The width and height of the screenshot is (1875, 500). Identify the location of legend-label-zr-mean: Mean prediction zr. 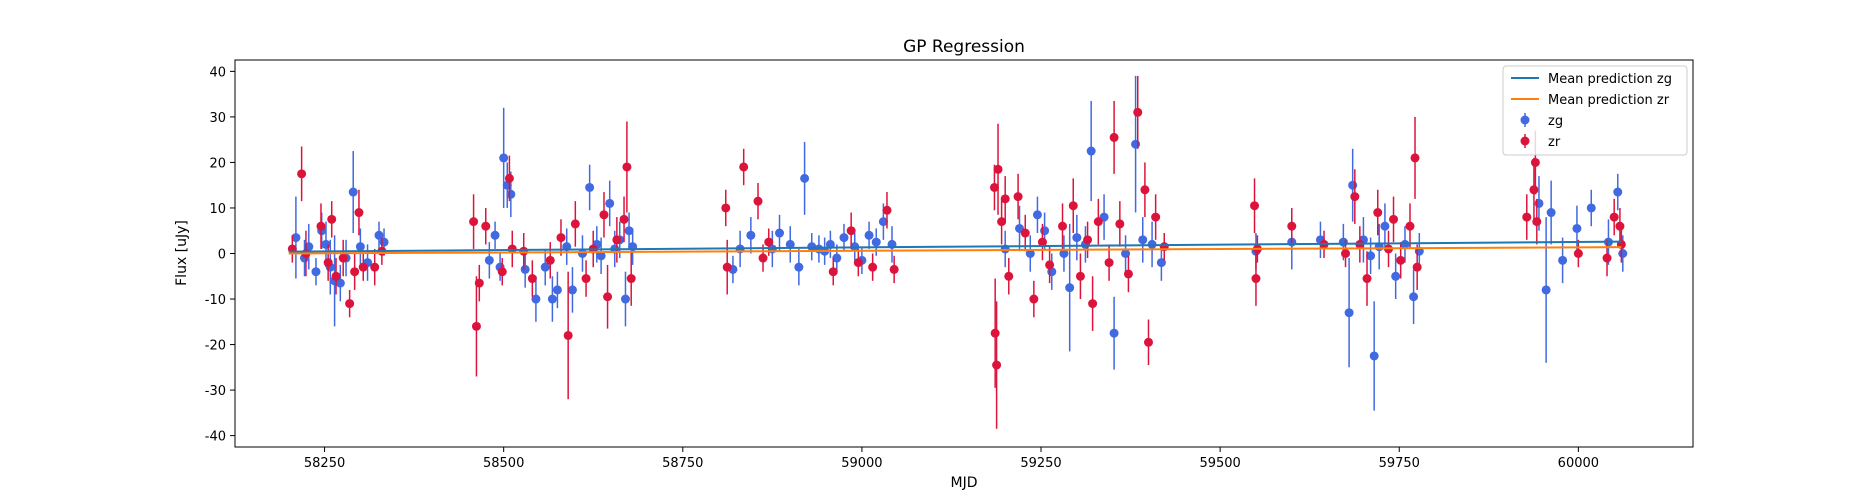
(1609, 100).